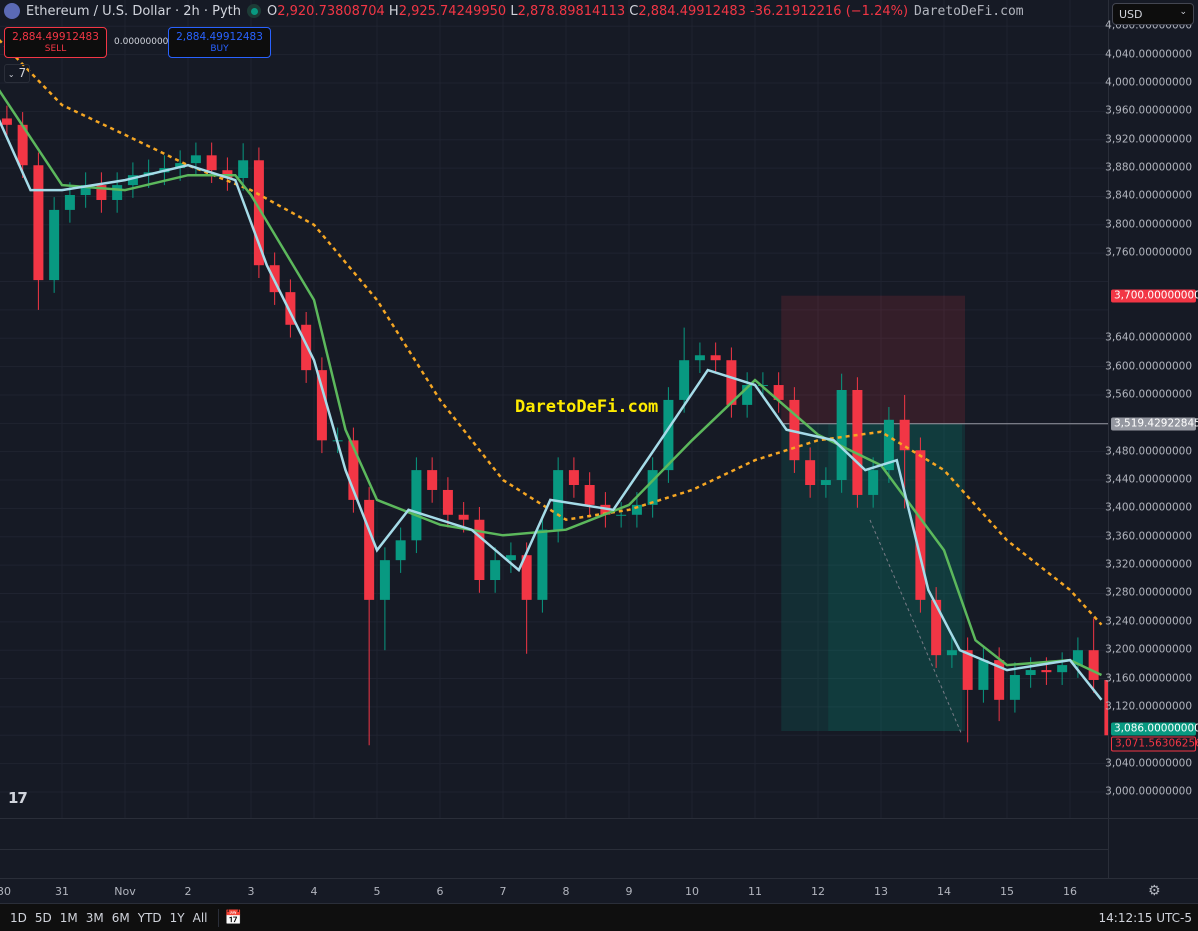  Describe the element at coordinates (1154, 744) in the screenshot. I see `last-price-label: 3,071.56306256` at that location.